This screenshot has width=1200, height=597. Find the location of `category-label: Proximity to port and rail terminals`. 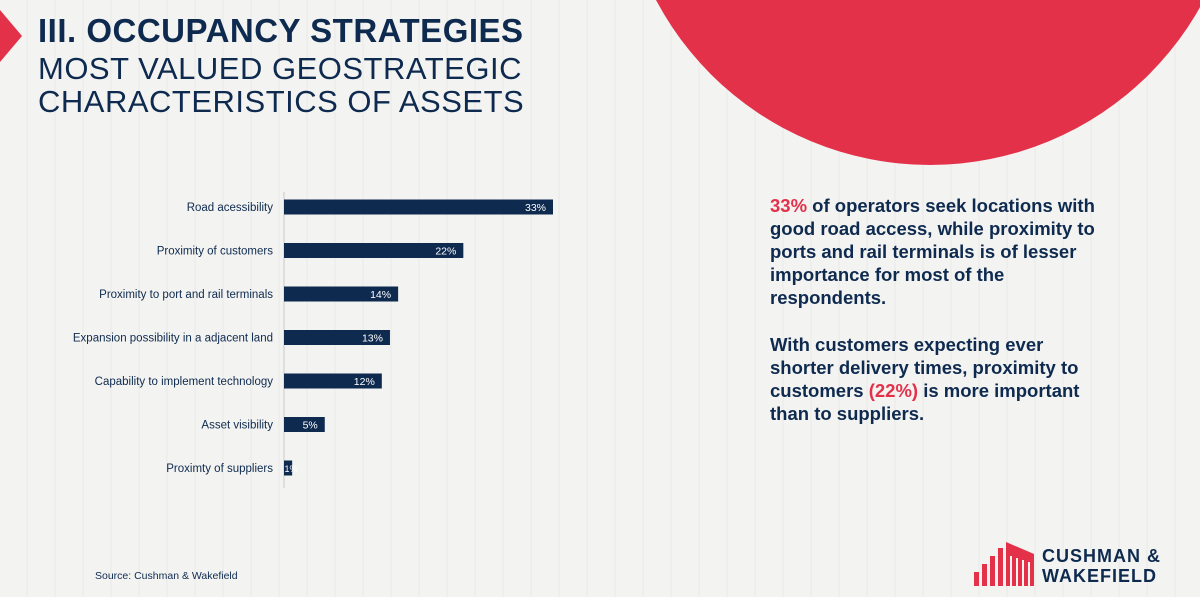

category-label: Proximity to port and rail terminals is located at coordinates (186, 295).